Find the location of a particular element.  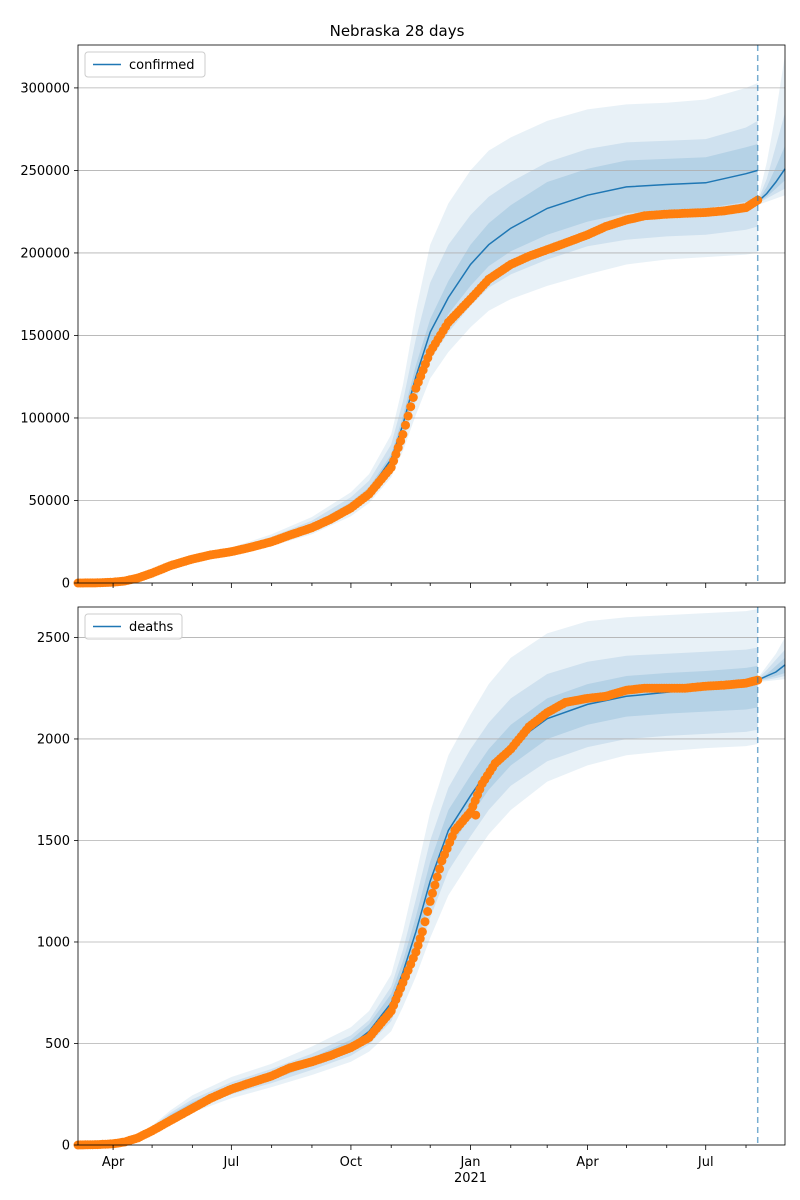

confirmed-y-tick-label: 150000 is located at coordinates (45, 336).